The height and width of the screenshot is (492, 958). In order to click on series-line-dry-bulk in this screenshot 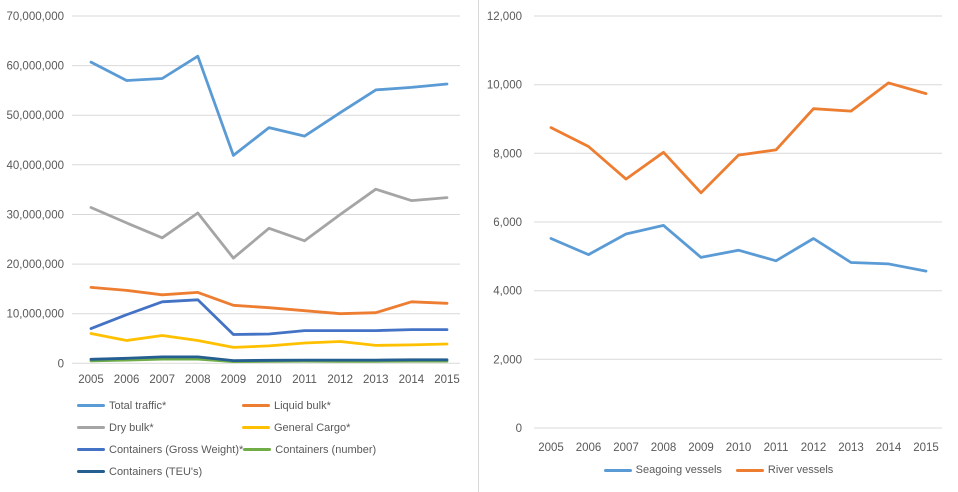, I will do `click(269, 223)`.